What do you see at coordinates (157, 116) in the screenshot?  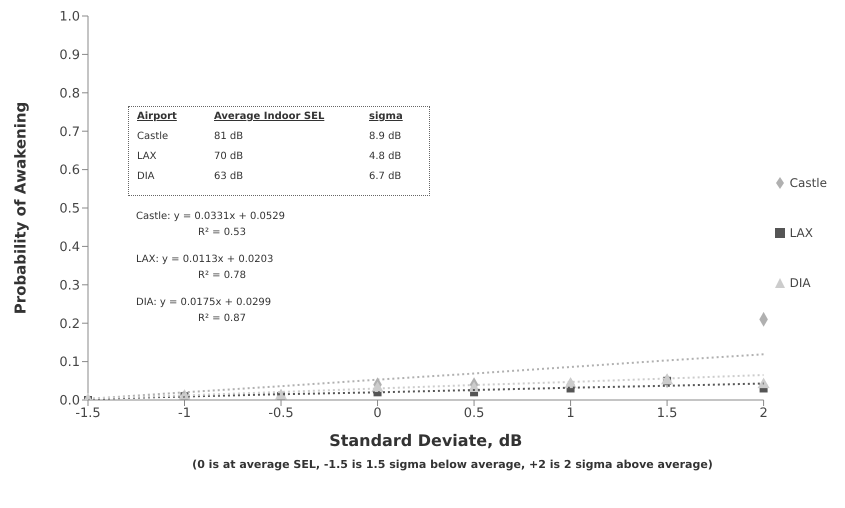 I see `annotation: Airport` at bounding box center [157, 116].